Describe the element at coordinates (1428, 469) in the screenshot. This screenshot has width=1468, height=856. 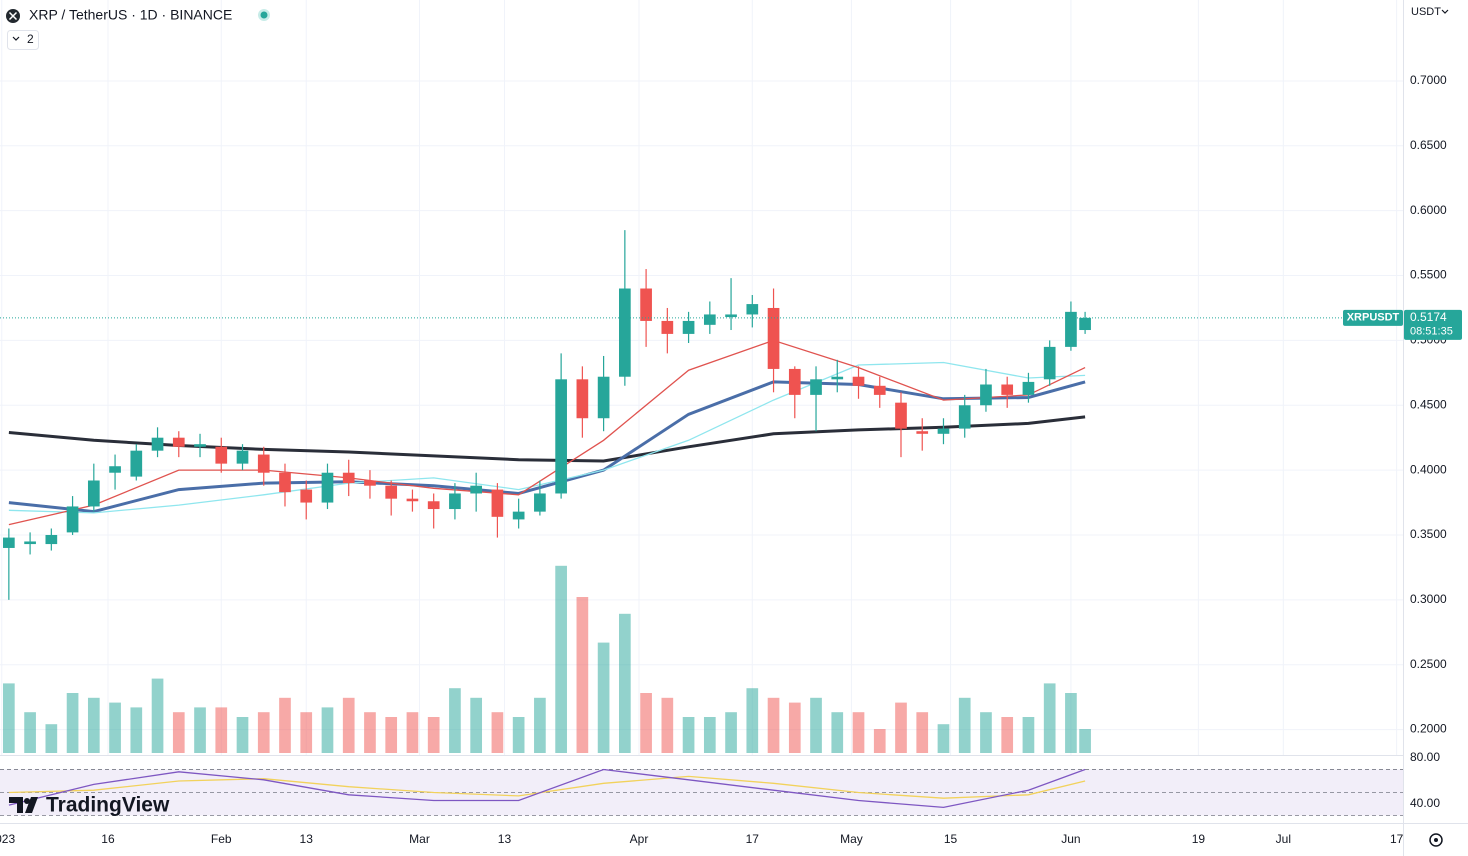
I see `y-tick-label: 0.4000` at that location.